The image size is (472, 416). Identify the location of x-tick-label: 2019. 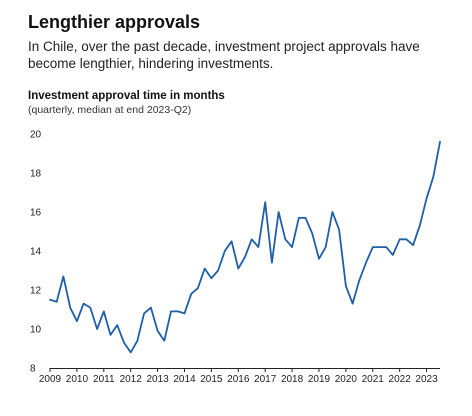
(319, 379).